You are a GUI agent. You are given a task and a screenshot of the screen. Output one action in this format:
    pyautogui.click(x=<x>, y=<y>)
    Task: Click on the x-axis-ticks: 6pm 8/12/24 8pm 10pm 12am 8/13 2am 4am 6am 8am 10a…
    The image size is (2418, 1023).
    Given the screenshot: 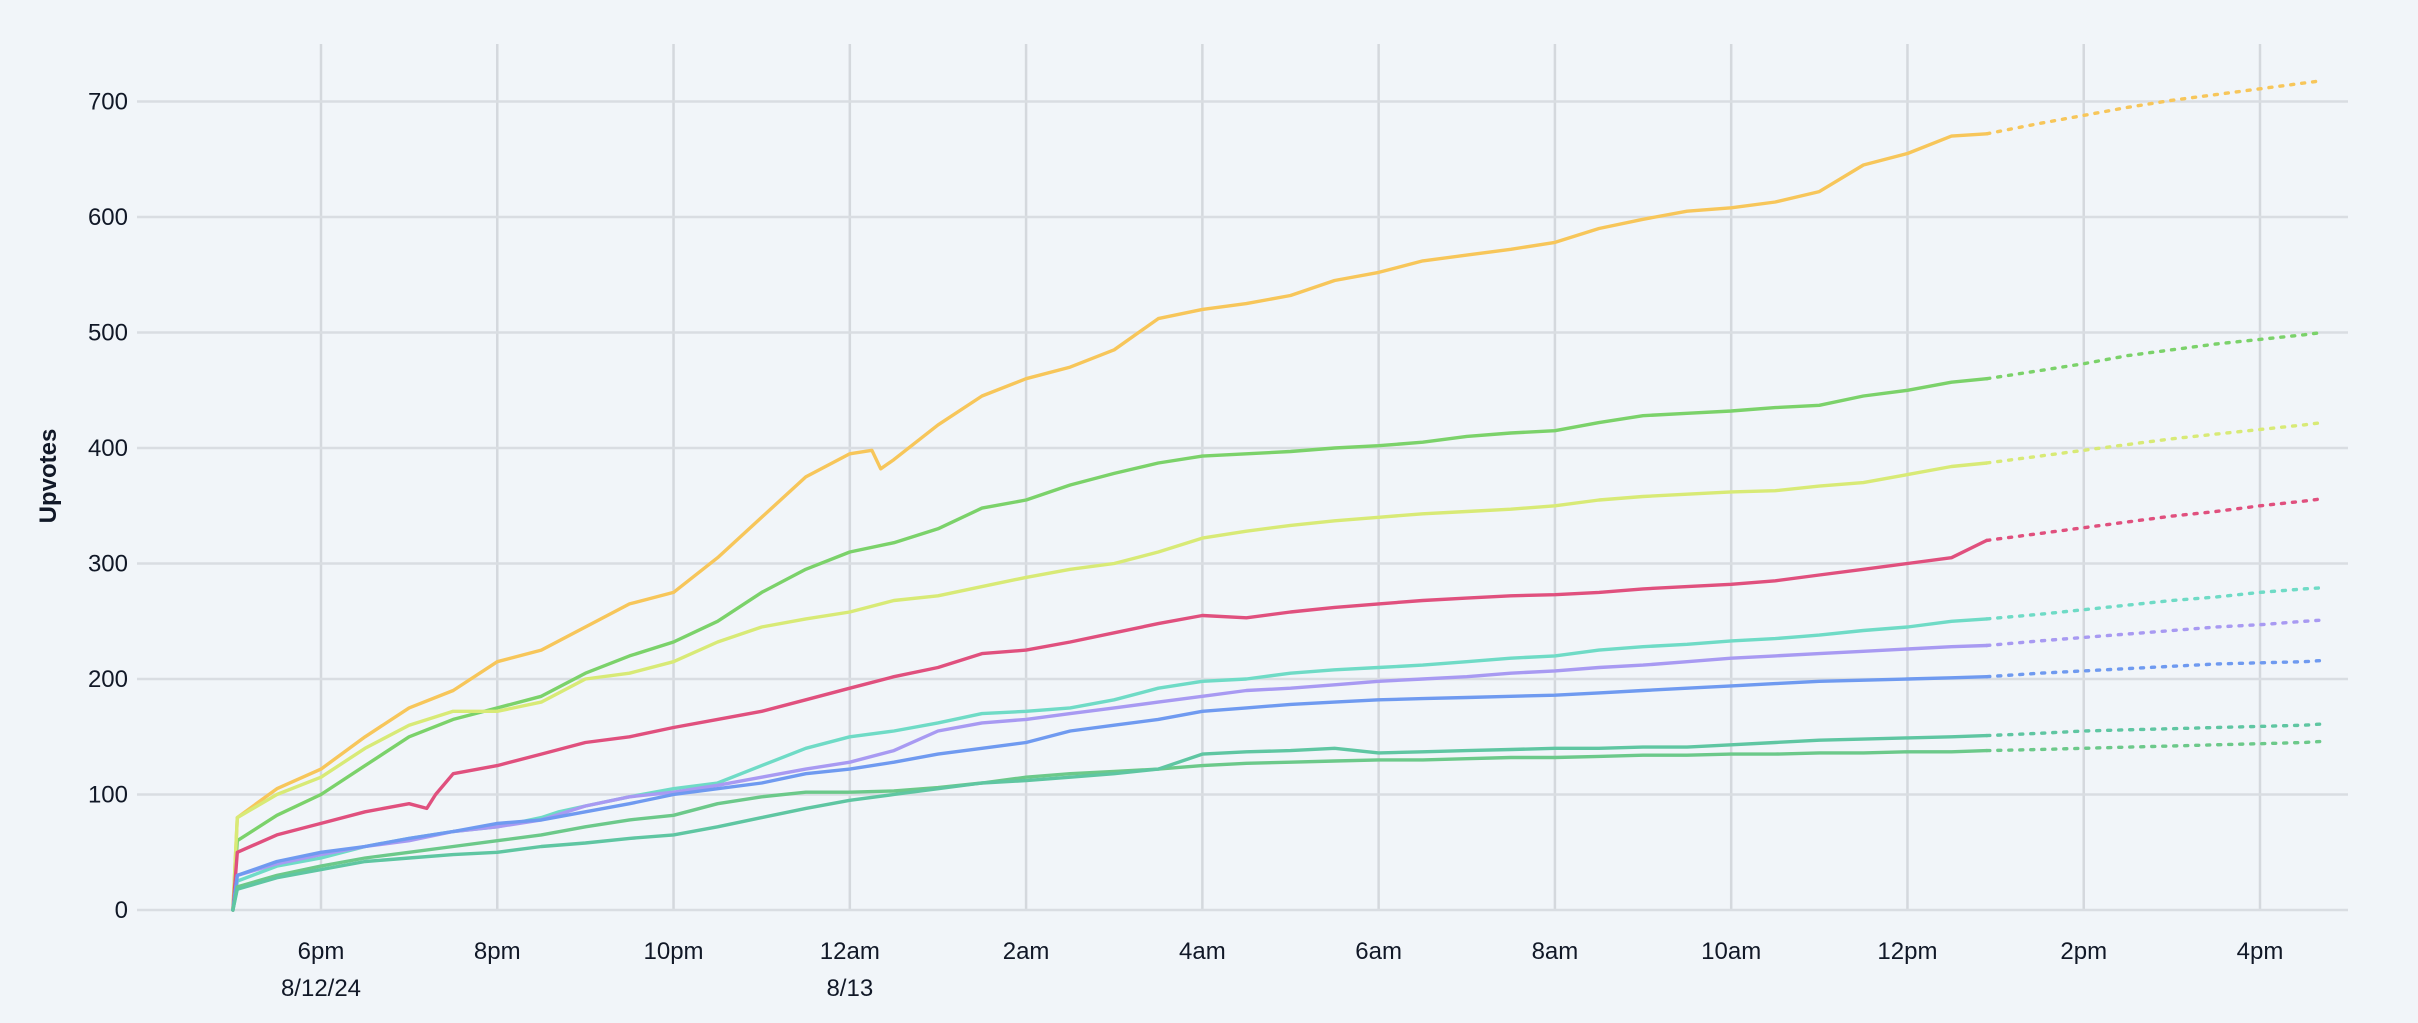 What is the action you would take?
    pyautogui.click(x=1282, y=970)
    